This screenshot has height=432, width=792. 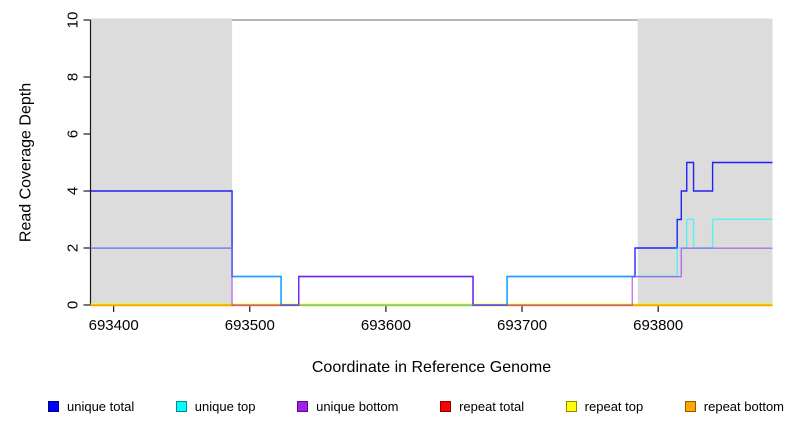 I want to click on y-tick-label: 6, so click(x=73, y=134).